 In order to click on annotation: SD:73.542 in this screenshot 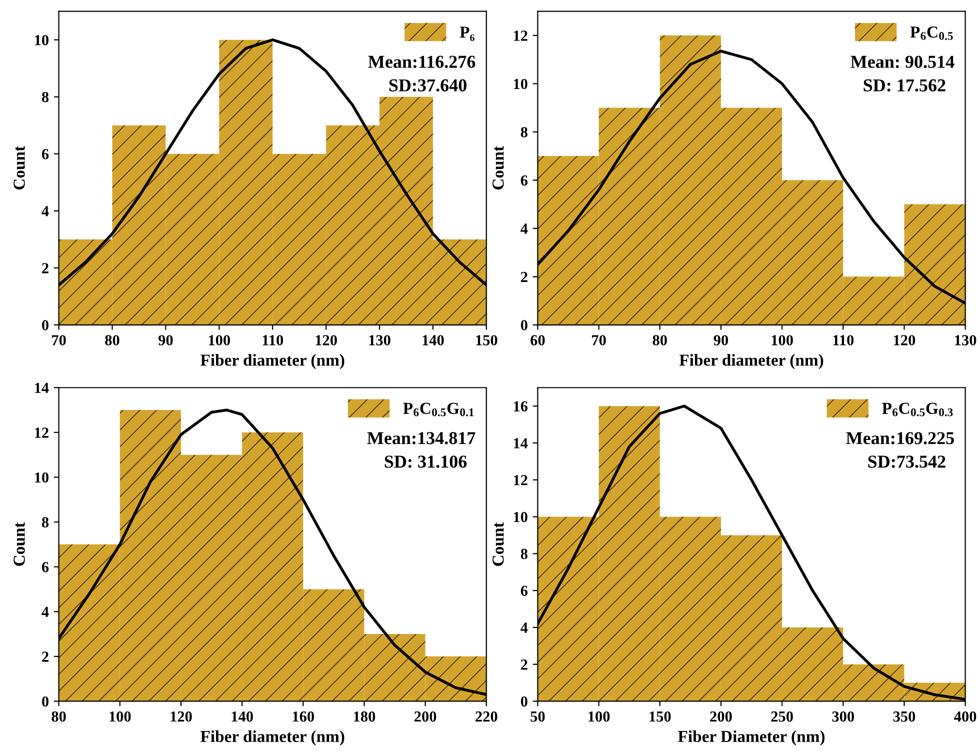, I will do `click(907, 462)`.